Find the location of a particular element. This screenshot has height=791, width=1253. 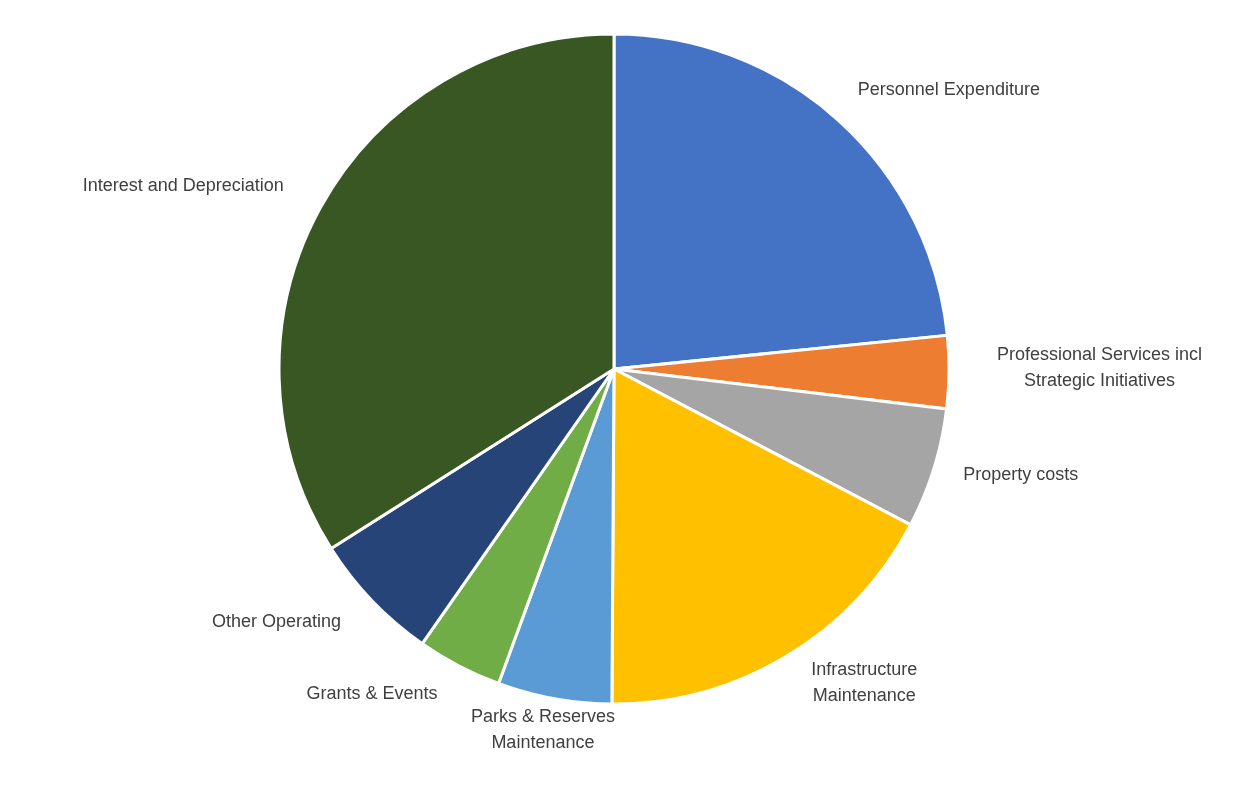

slice-label: Grants & Events is located at coordinates (372, 692).